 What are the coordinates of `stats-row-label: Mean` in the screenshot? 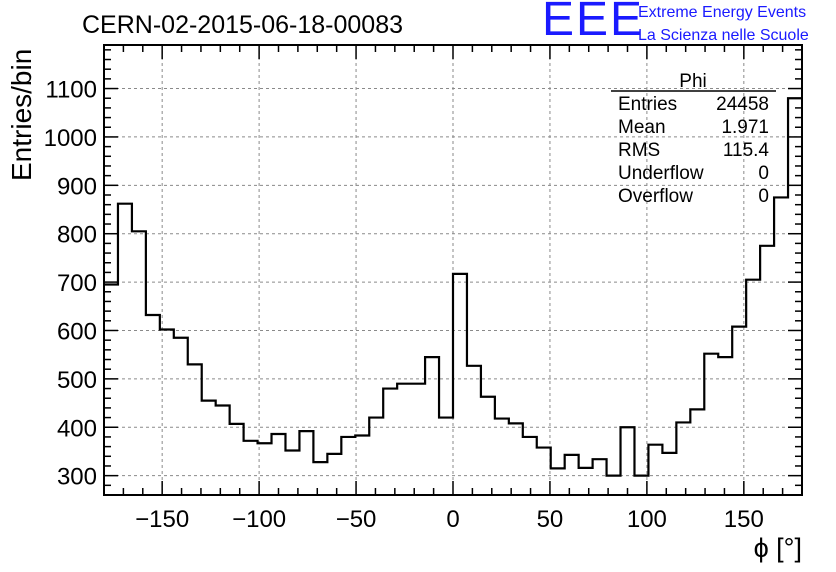 It's located at (642, 127).